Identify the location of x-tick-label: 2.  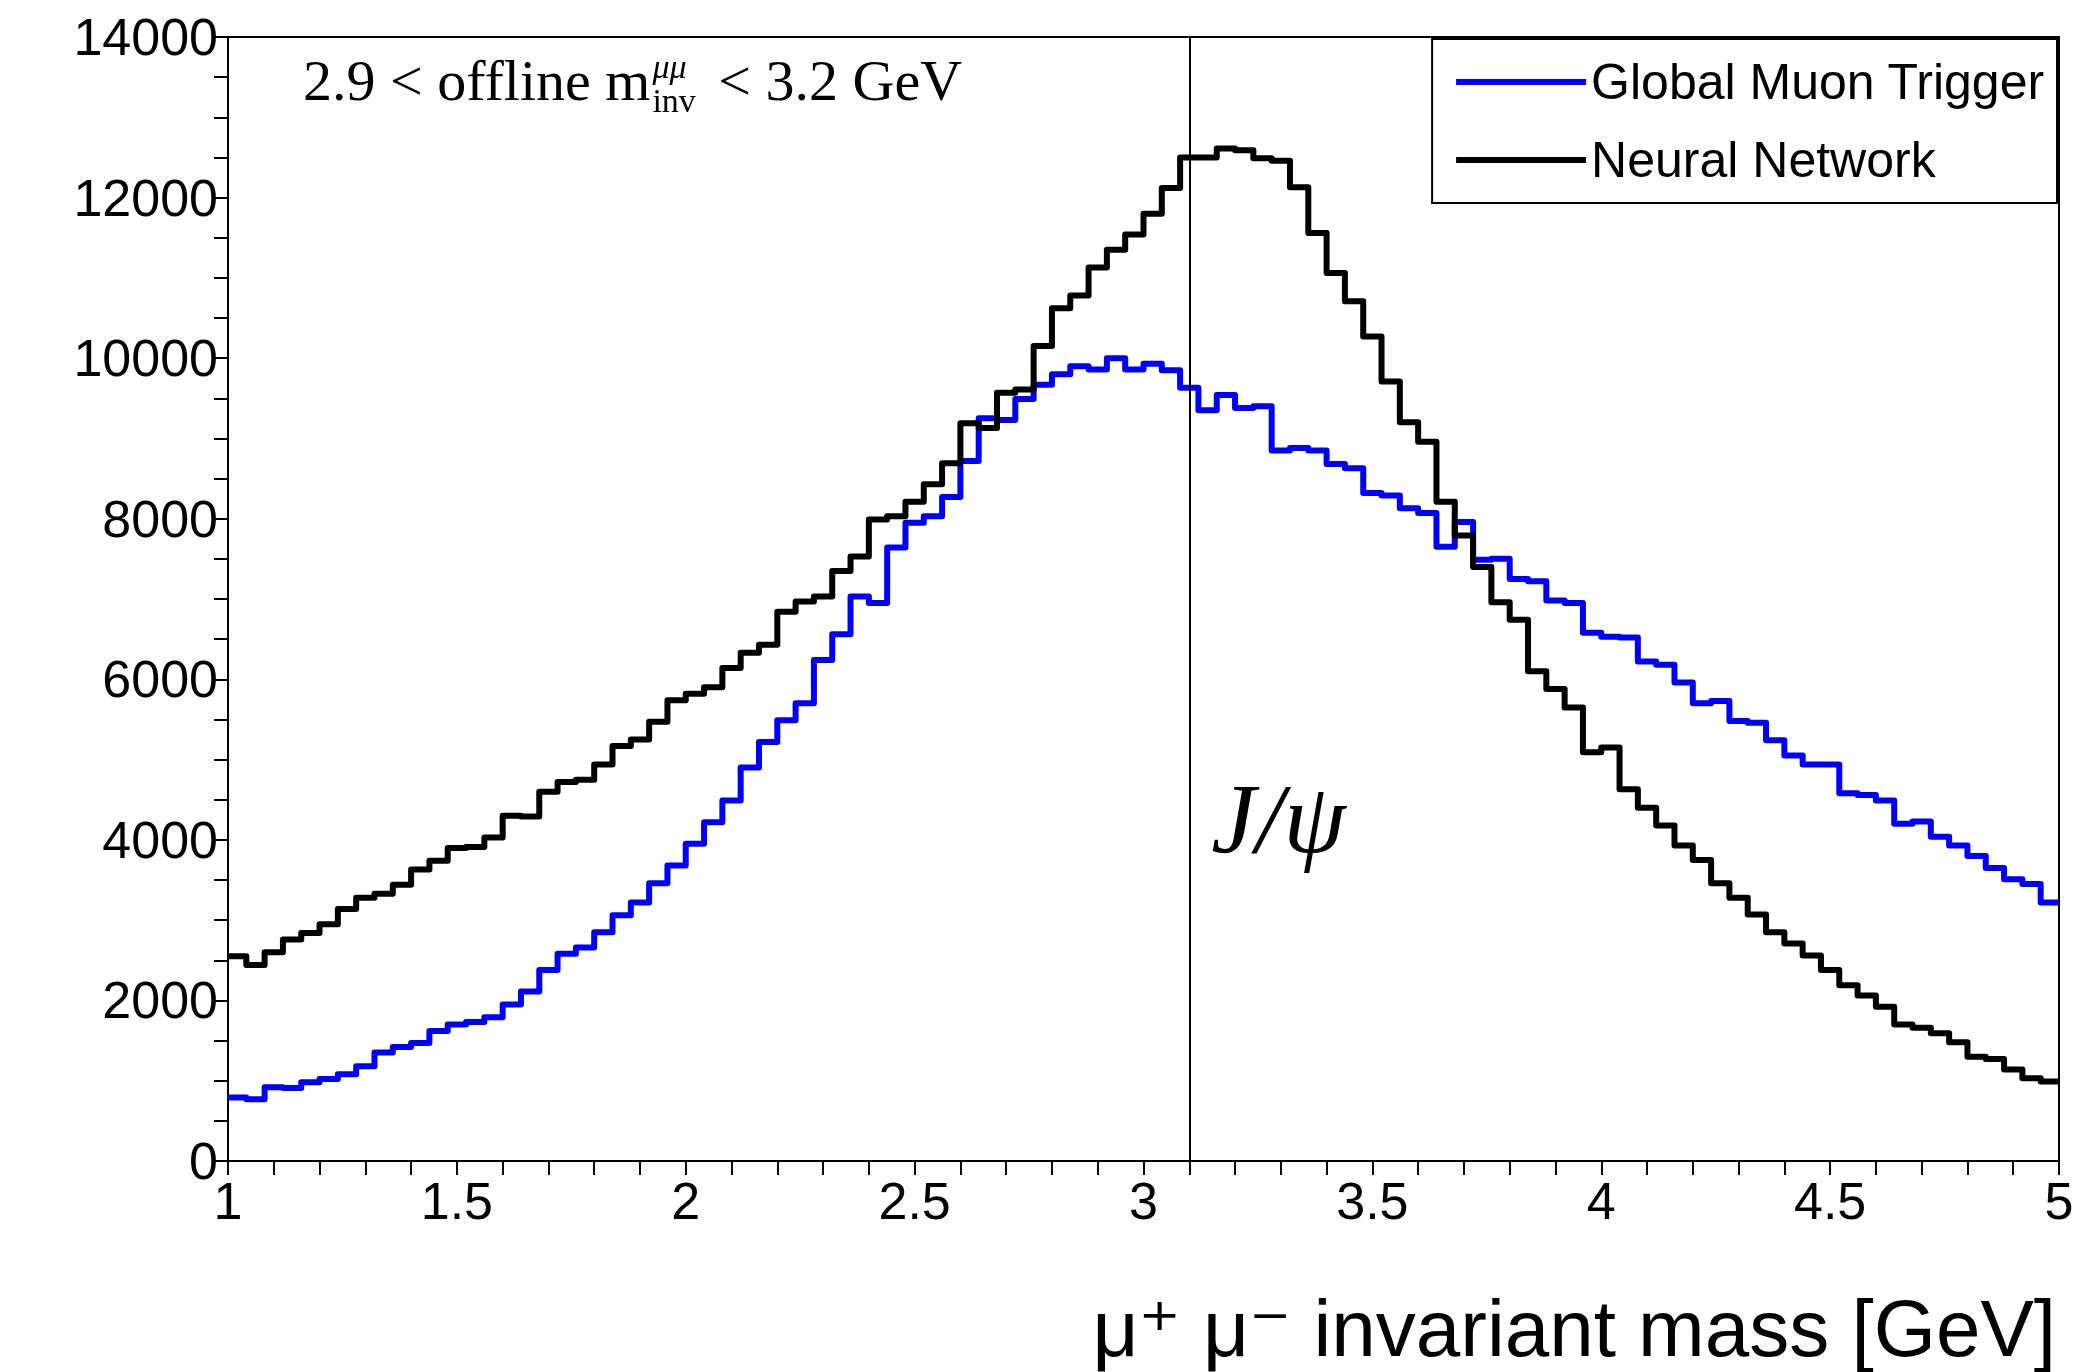
(686, 1201).